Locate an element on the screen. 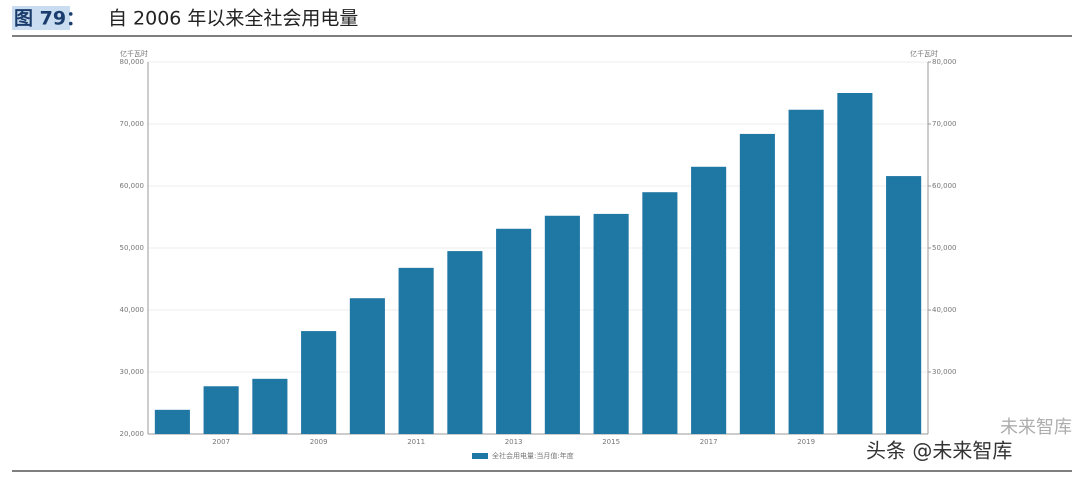  legend-label: 全社会用电量:当月值:年度 is located at coordinates (533, 455).